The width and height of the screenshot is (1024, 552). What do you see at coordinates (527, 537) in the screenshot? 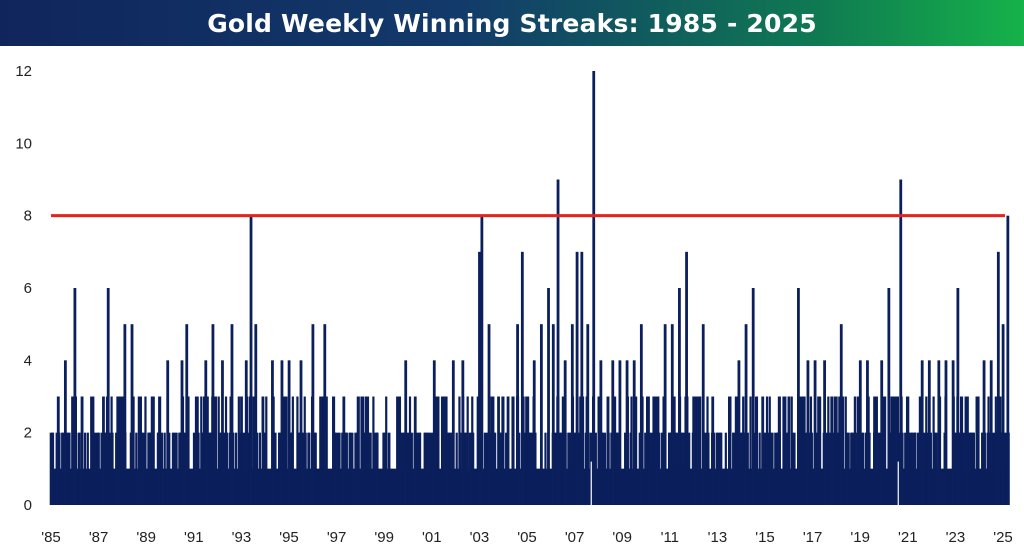
I see `x-tick-label: '05` at bounding box center [527, 537].